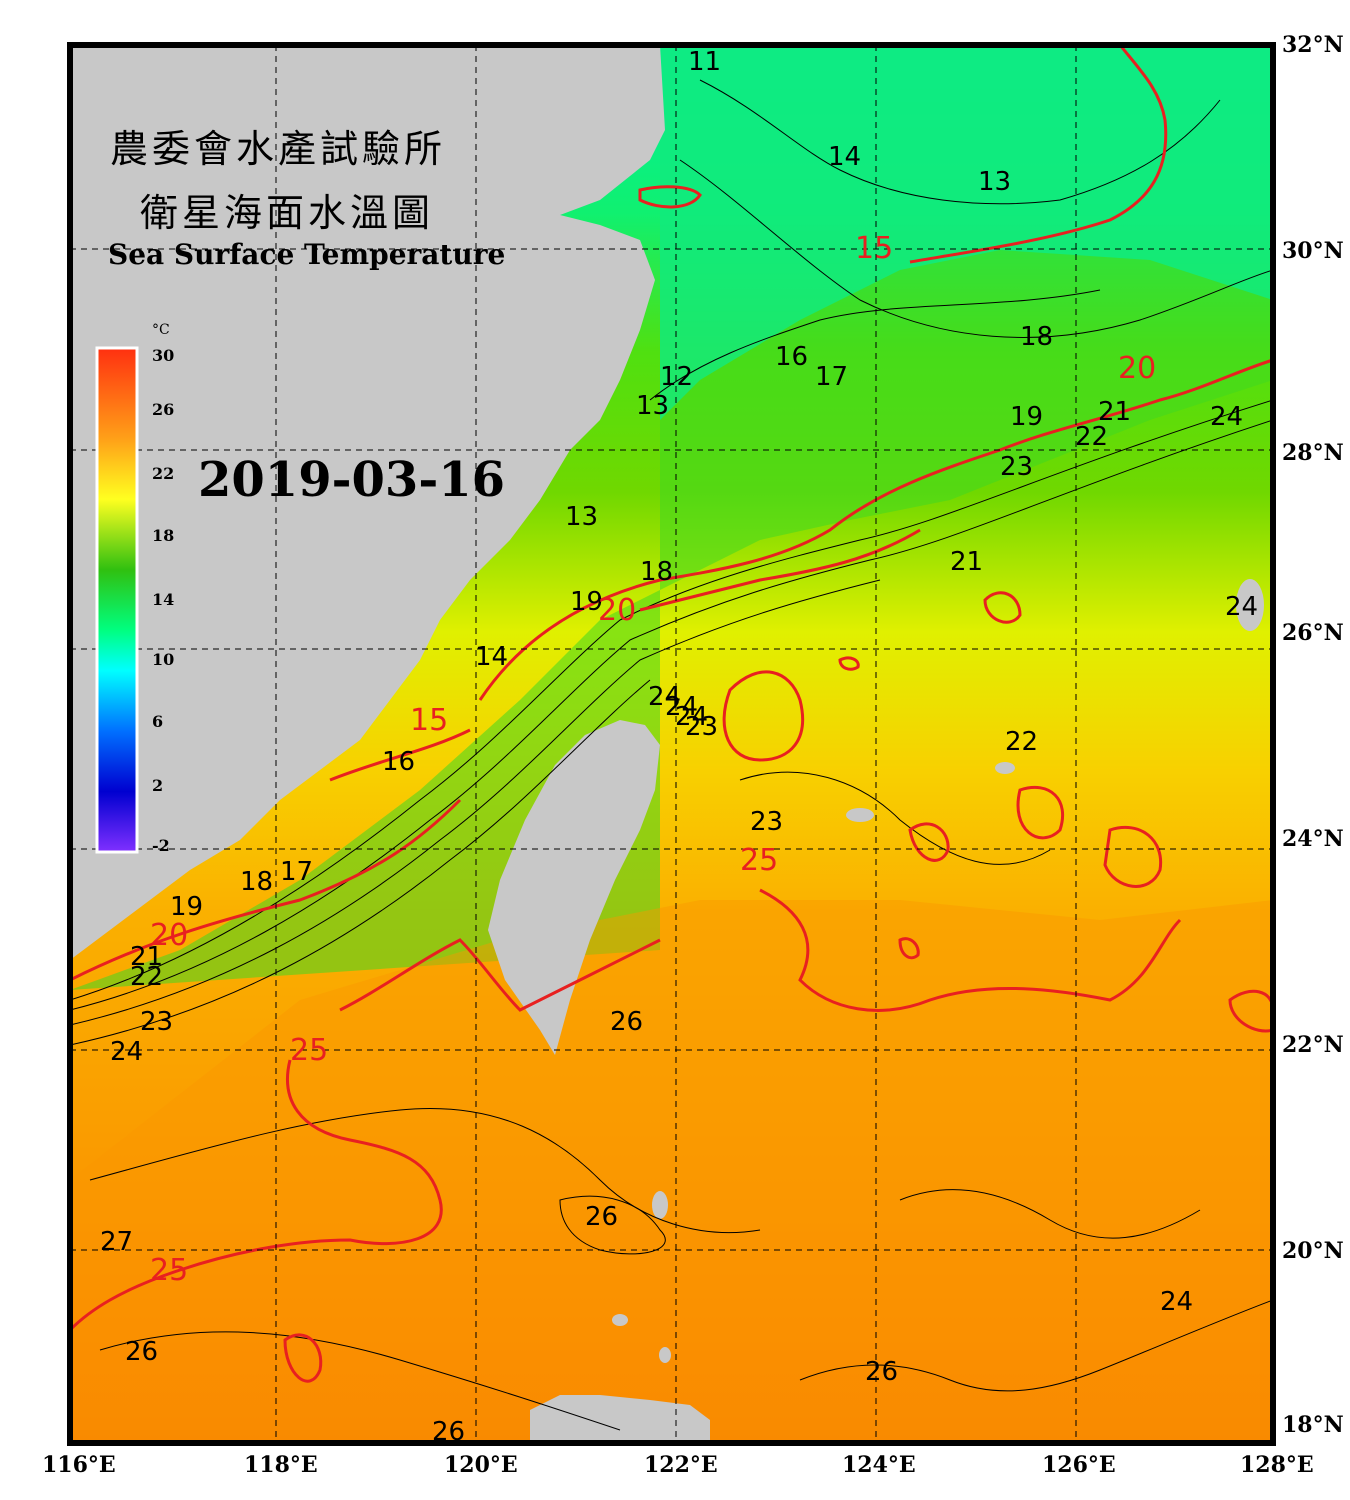  Describe the element at coordinates (1313, 839) in the screenshot. I see `latitude-tick: 24°N` at that location.